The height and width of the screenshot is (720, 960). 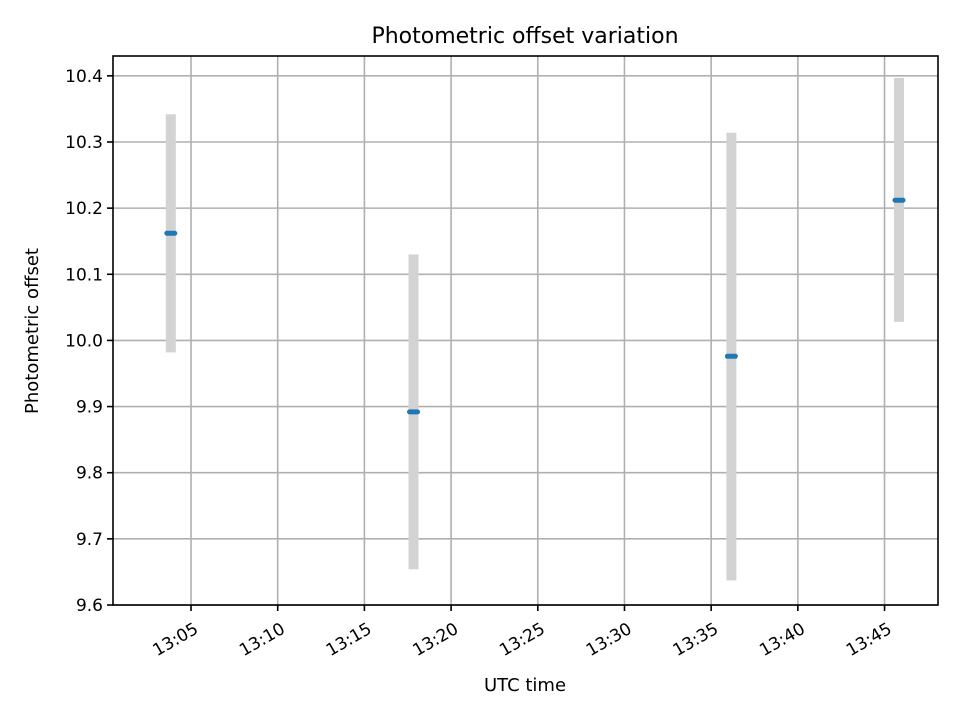 I want to click on y-tick-label-1: 9.7, so click(x=89, y=540).